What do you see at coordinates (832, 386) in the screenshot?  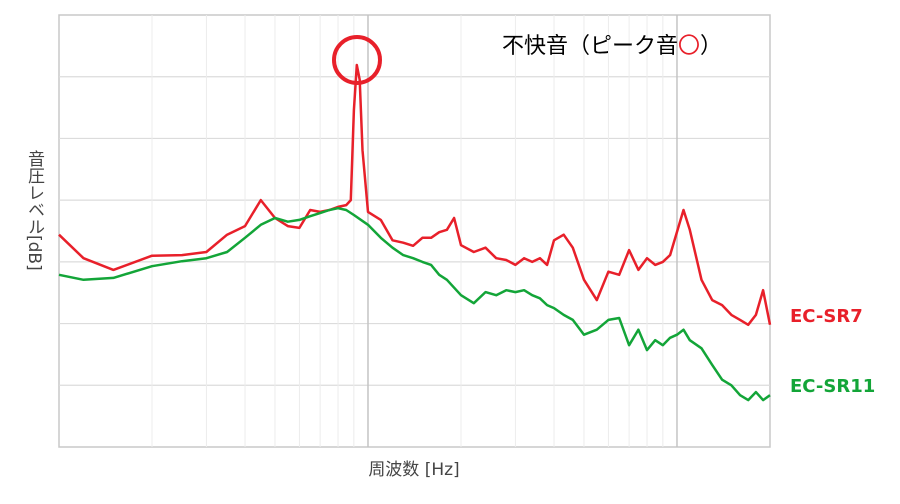 I see `series-label: EC-SR11` at bounding box center [832, 386].